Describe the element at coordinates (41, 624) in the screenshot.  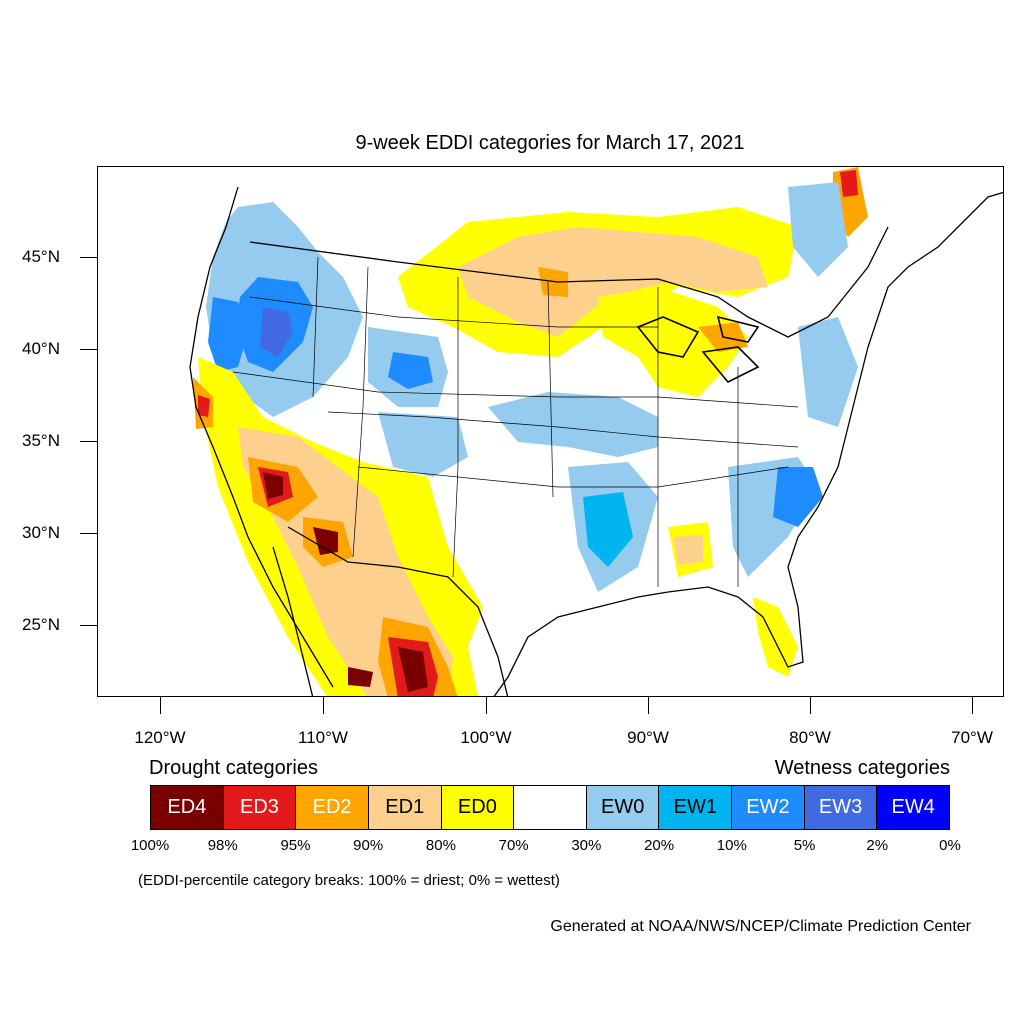
I see `lat-label-25: 25°N` at that location.